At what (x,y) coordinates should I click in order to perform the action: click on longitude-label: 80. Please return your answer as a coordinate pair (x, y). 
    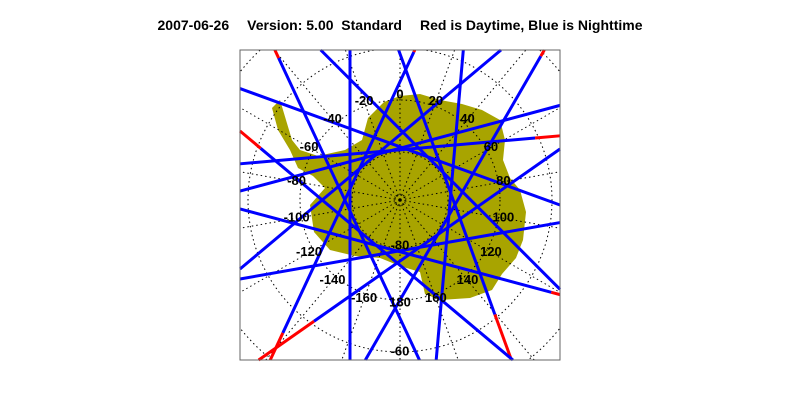
    Looking at the image, I should click on (503, 180).